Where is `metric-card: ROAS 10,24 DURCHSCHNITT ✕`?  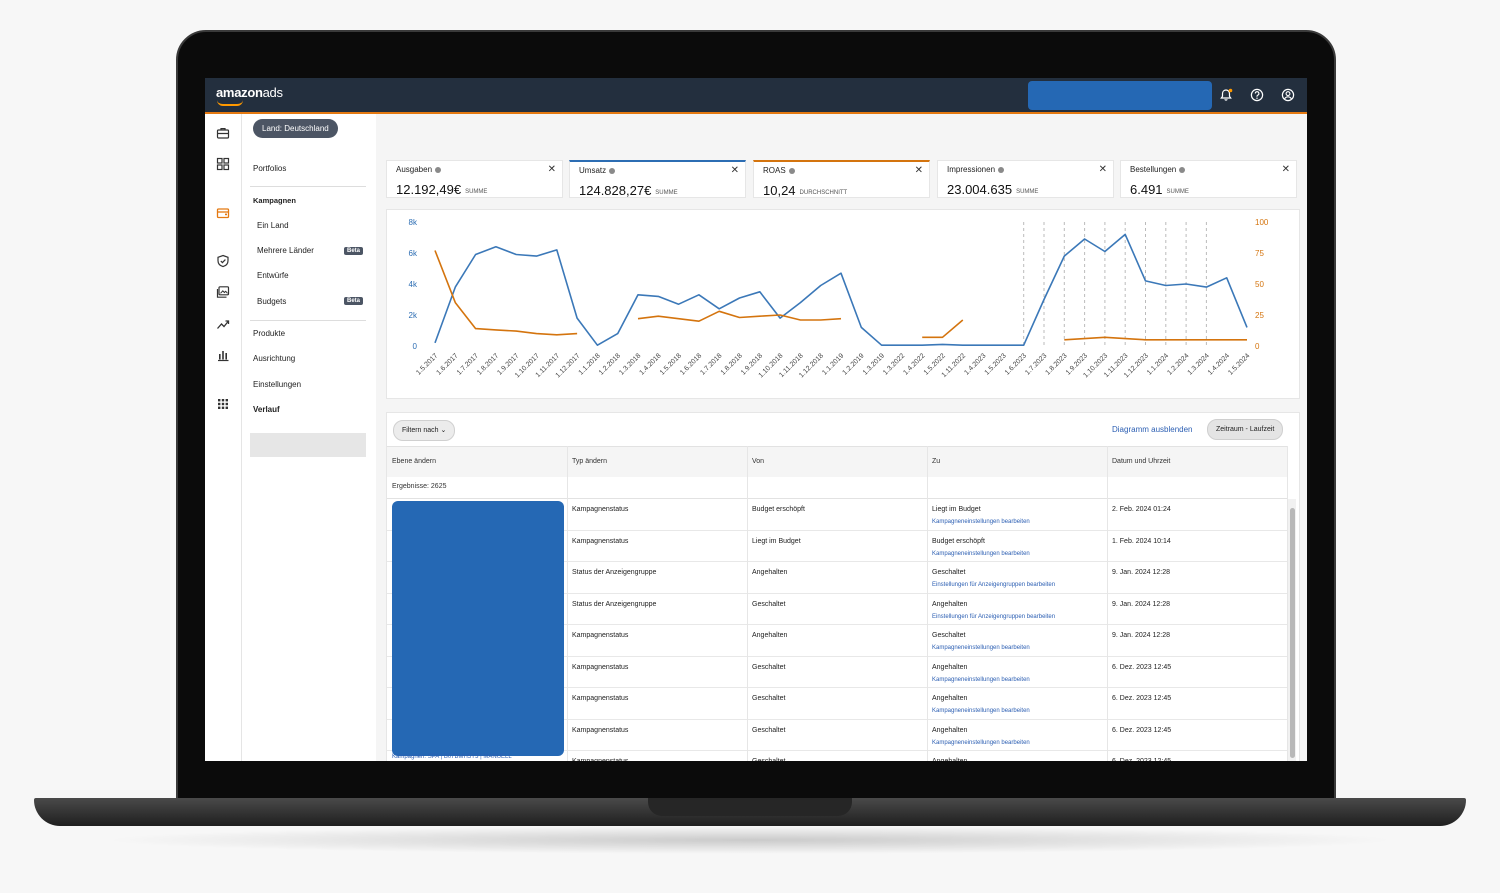
metric-card: ROAS 10,24 DURCHSCHNITT ✕ is located at coordinates (841, 179).